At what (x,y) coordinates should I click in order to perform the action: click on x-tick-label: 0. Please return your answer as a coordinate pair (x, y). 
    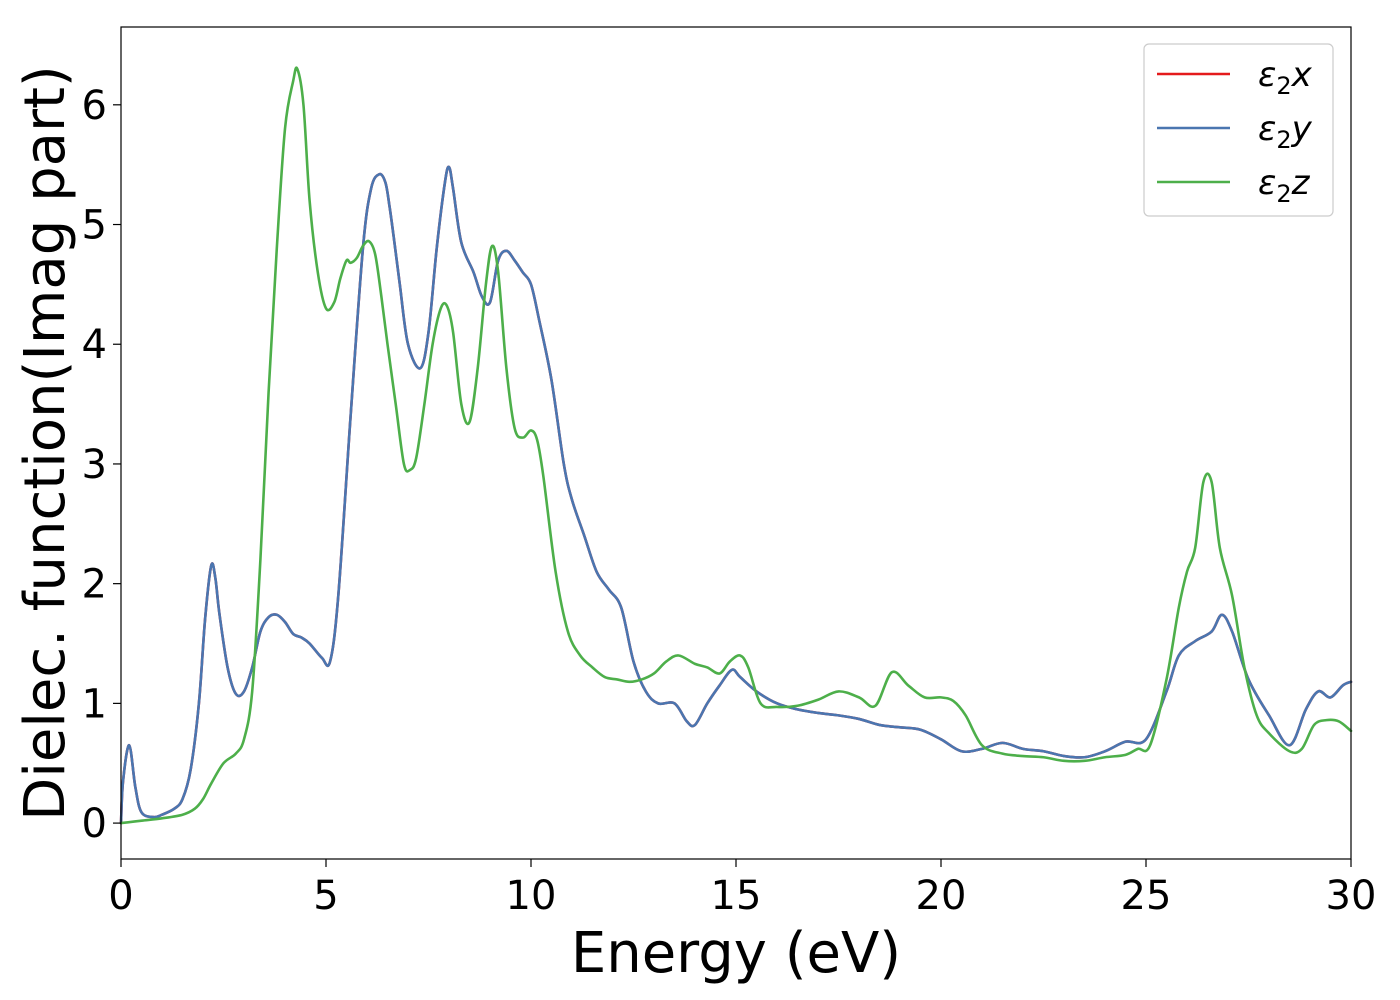
    Looking at the image, I should click on (120, 896).